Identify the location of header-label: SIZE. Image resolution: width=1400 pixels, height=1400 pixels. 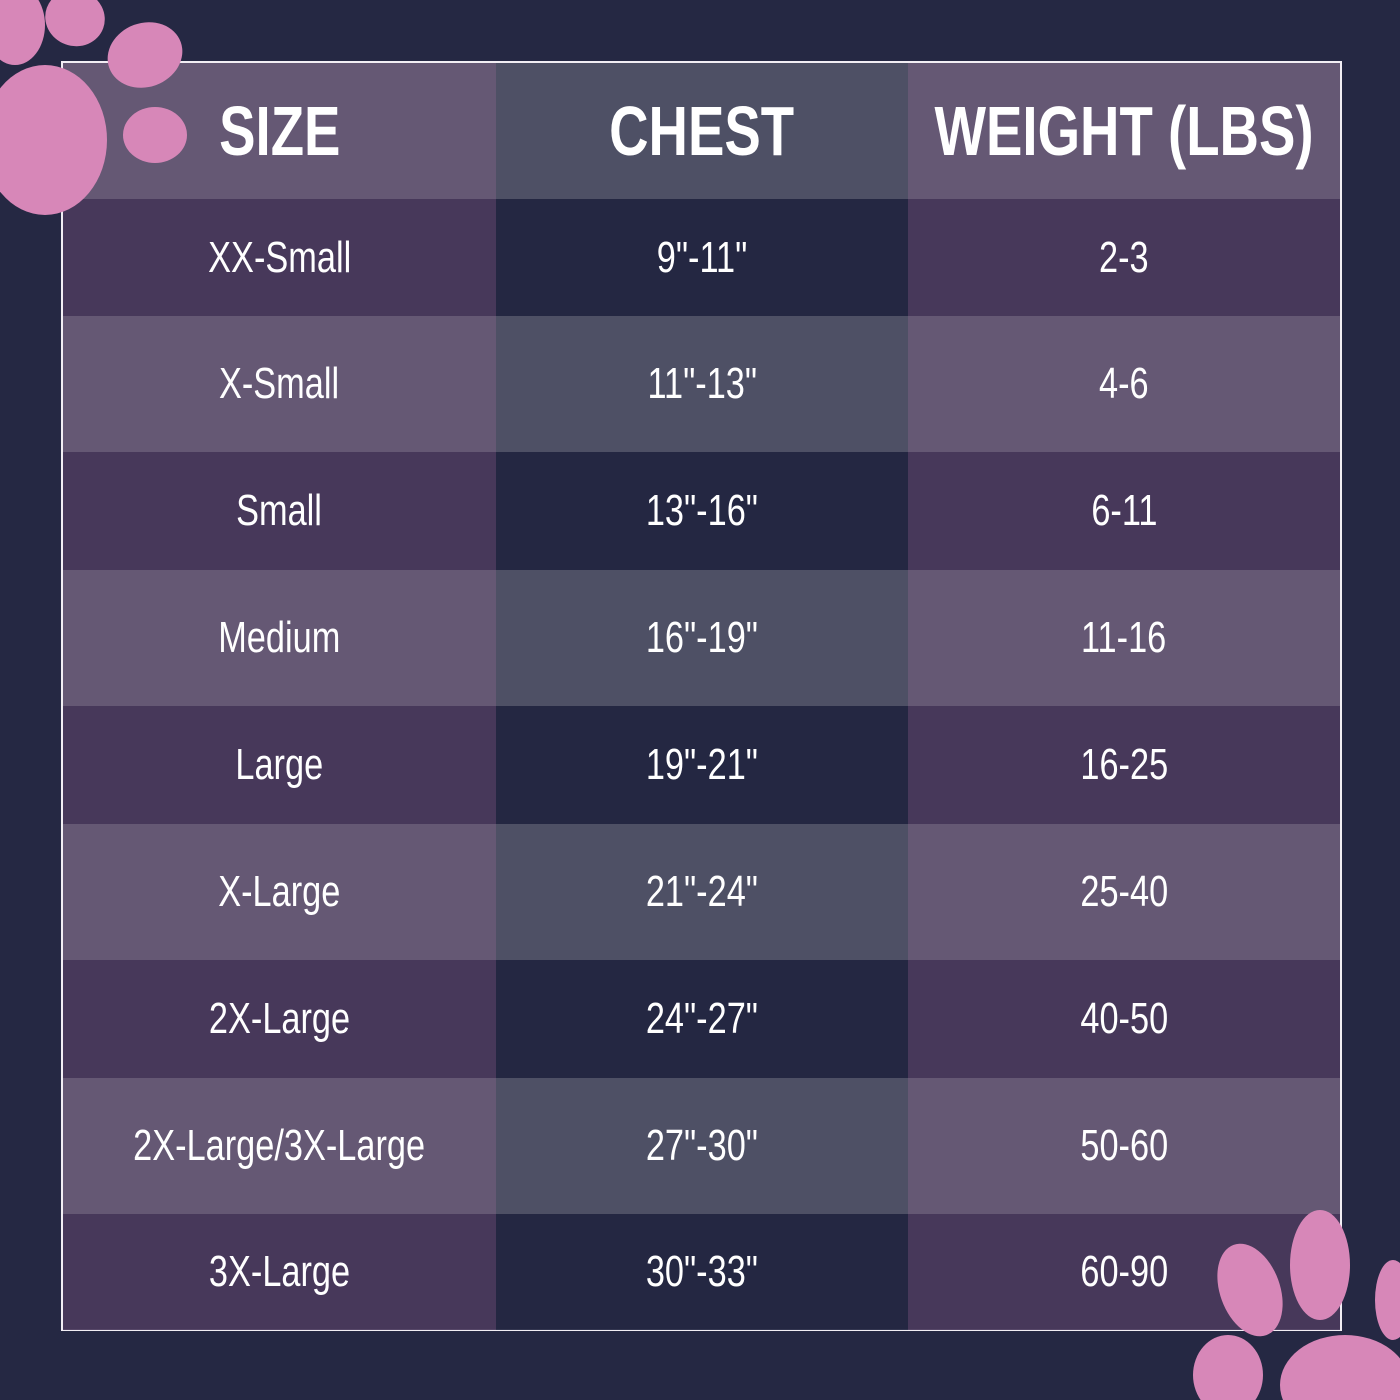
(279, 131).